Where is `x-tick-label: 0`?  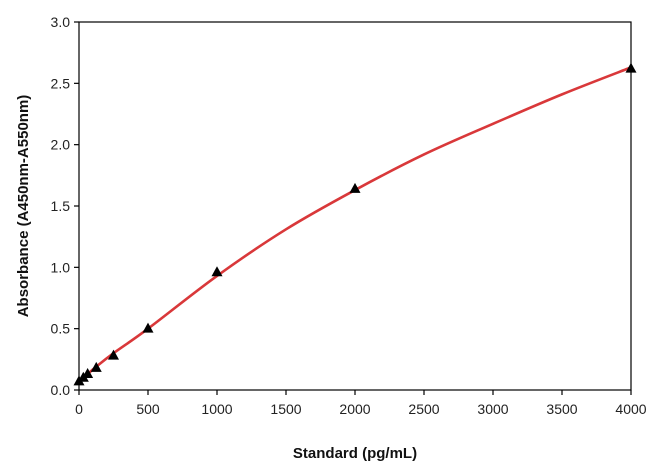 x-tick-label: 0 is located at coordinates (79, 409).